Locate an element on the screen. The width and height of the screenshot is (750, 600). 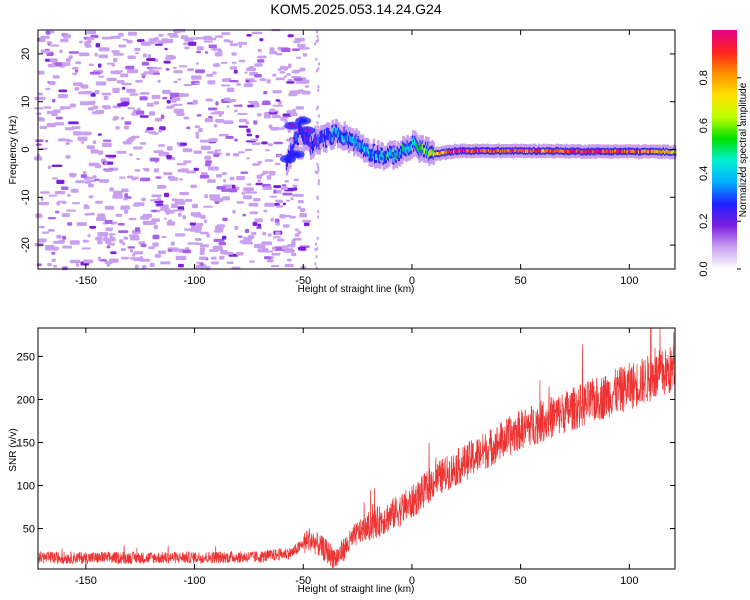
y-tick-label: 150 is located at coordinates (26, 443).